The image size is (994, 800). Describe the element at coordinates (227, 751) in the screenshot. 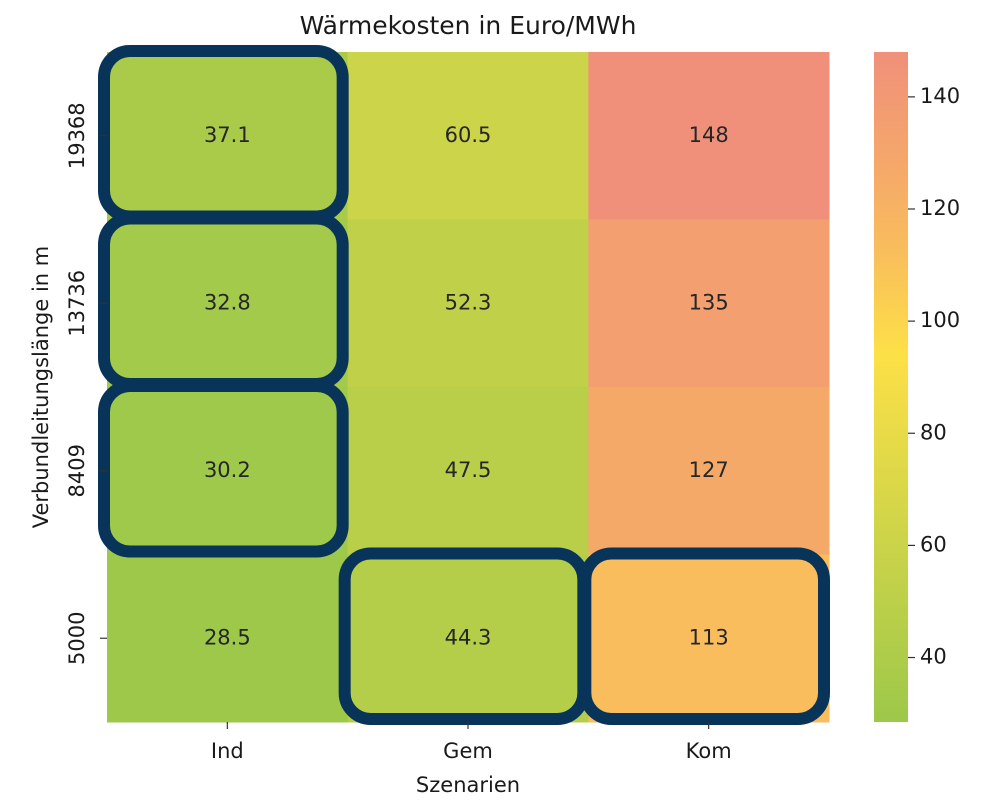

I see `x-tick-label: Ind` at that location.